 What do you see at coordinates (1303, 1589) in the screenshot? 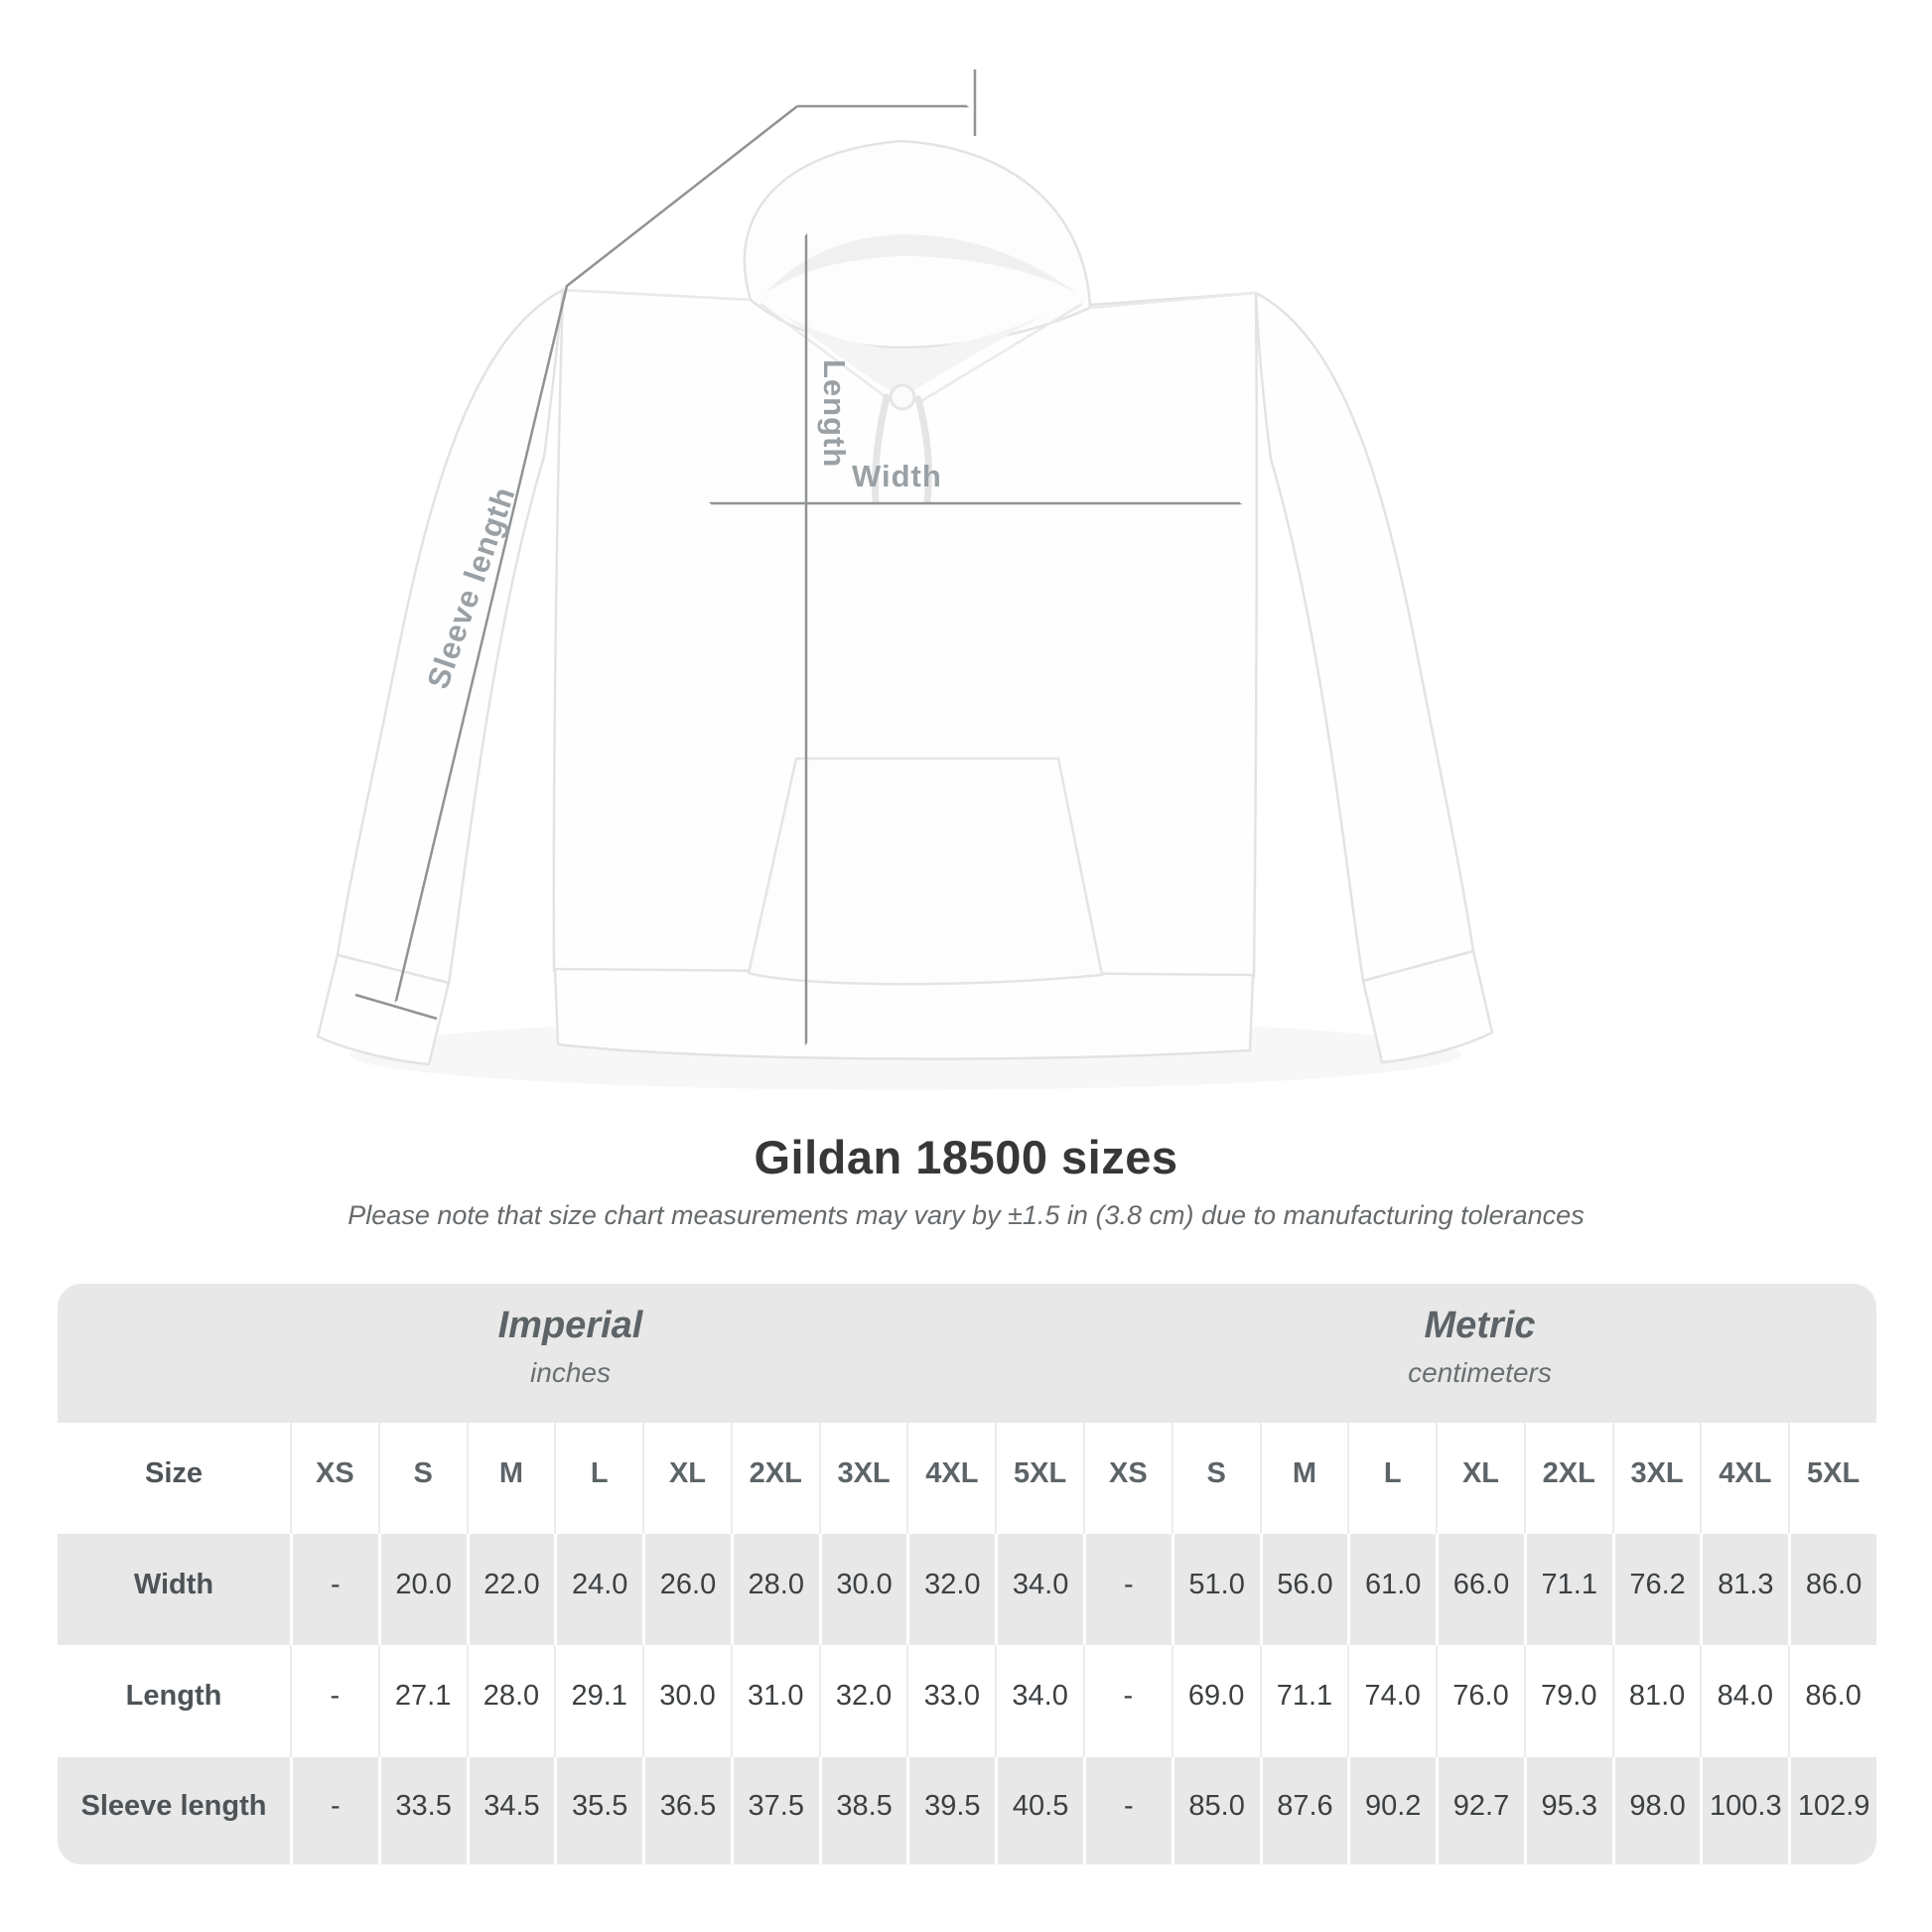
I see `width-metric-m: 56.0` at bounding box center [1303, 1589].